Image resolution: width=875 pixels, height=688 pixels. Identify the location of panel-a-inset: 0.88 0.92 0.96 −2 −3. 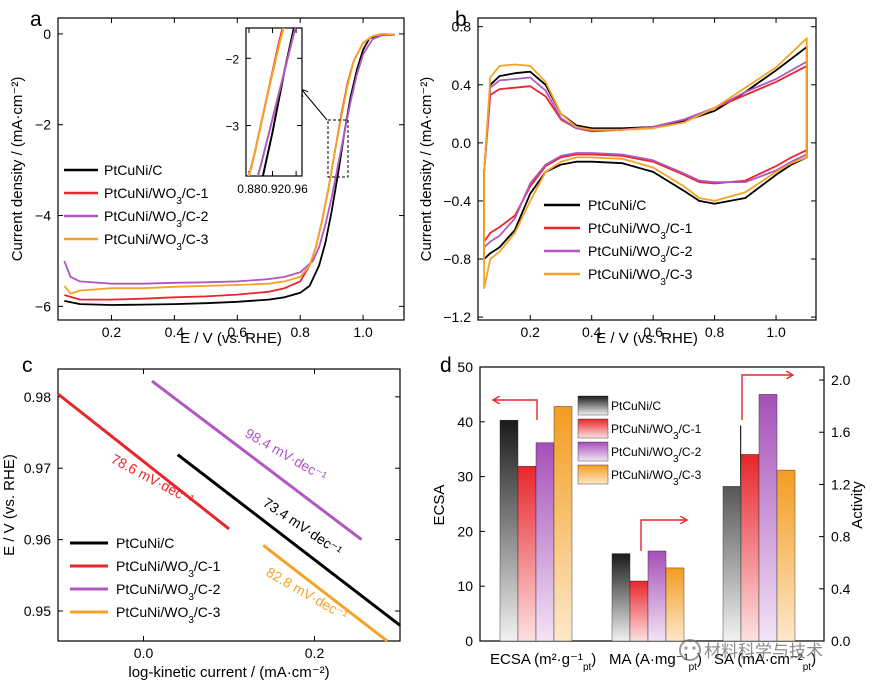
(266, 111).